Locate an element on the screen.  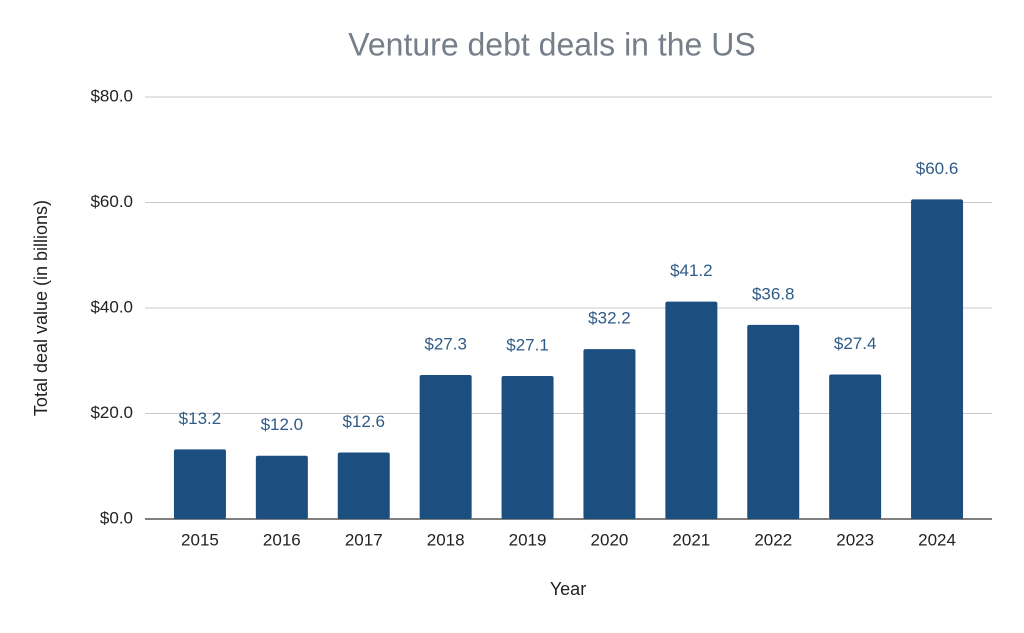
x-tick-label: 2015 is located at coordinates (200, 539).